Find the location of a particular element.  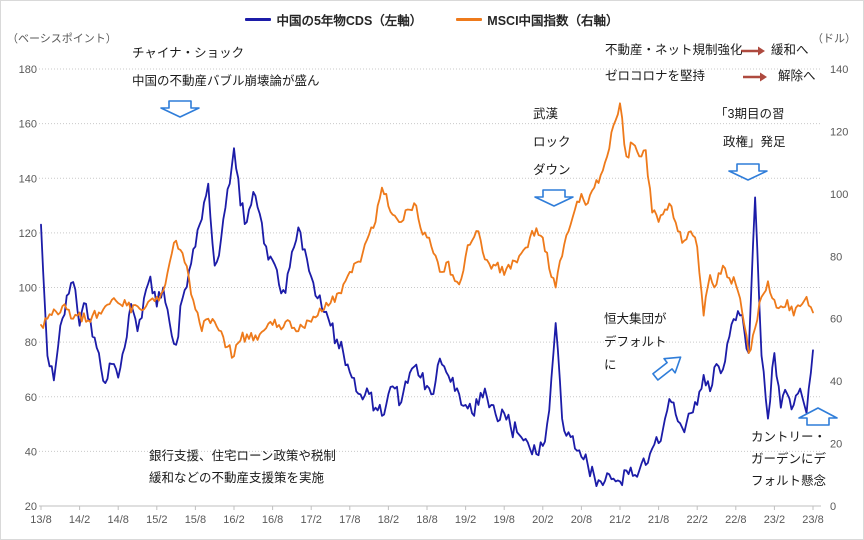

x-axis-tick-label: 21/8 is located at coordinates (658, 520).